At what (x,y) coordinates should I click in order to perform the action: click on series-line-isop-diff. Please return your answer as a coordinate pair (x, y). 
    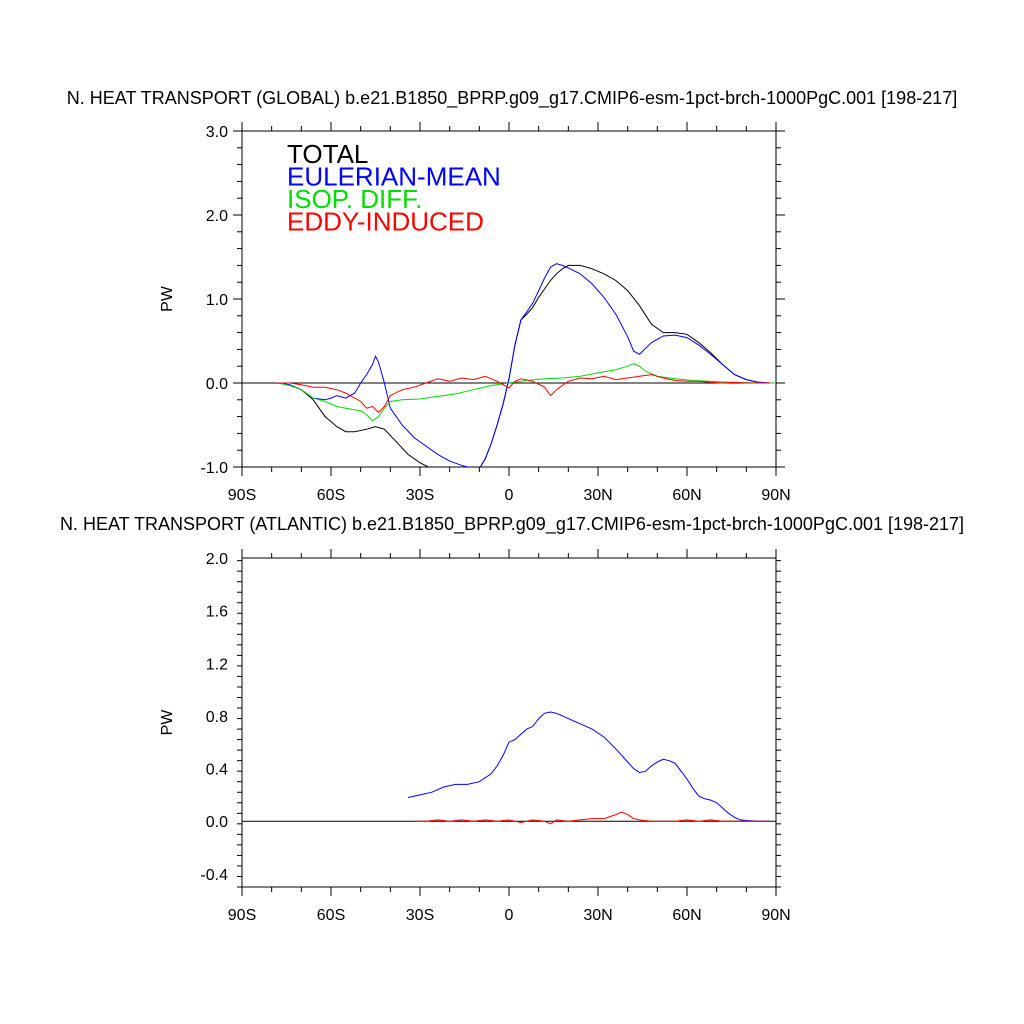
    Looking at the image, I should click on (526, 392).